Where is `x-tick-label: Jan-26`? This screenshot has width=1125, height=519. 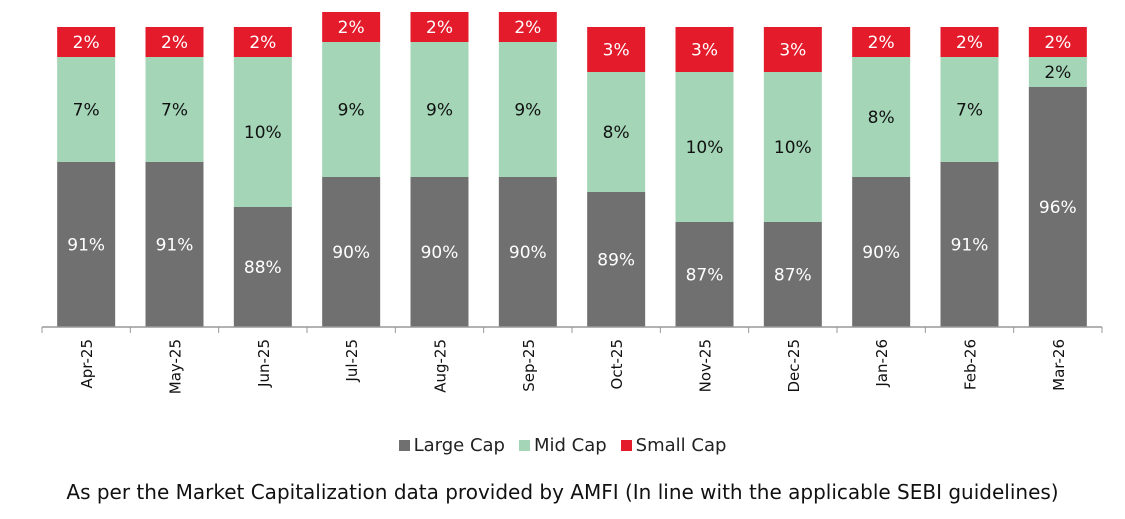 x-tick-label: Jan-26 is located at coordinates (882, 363).